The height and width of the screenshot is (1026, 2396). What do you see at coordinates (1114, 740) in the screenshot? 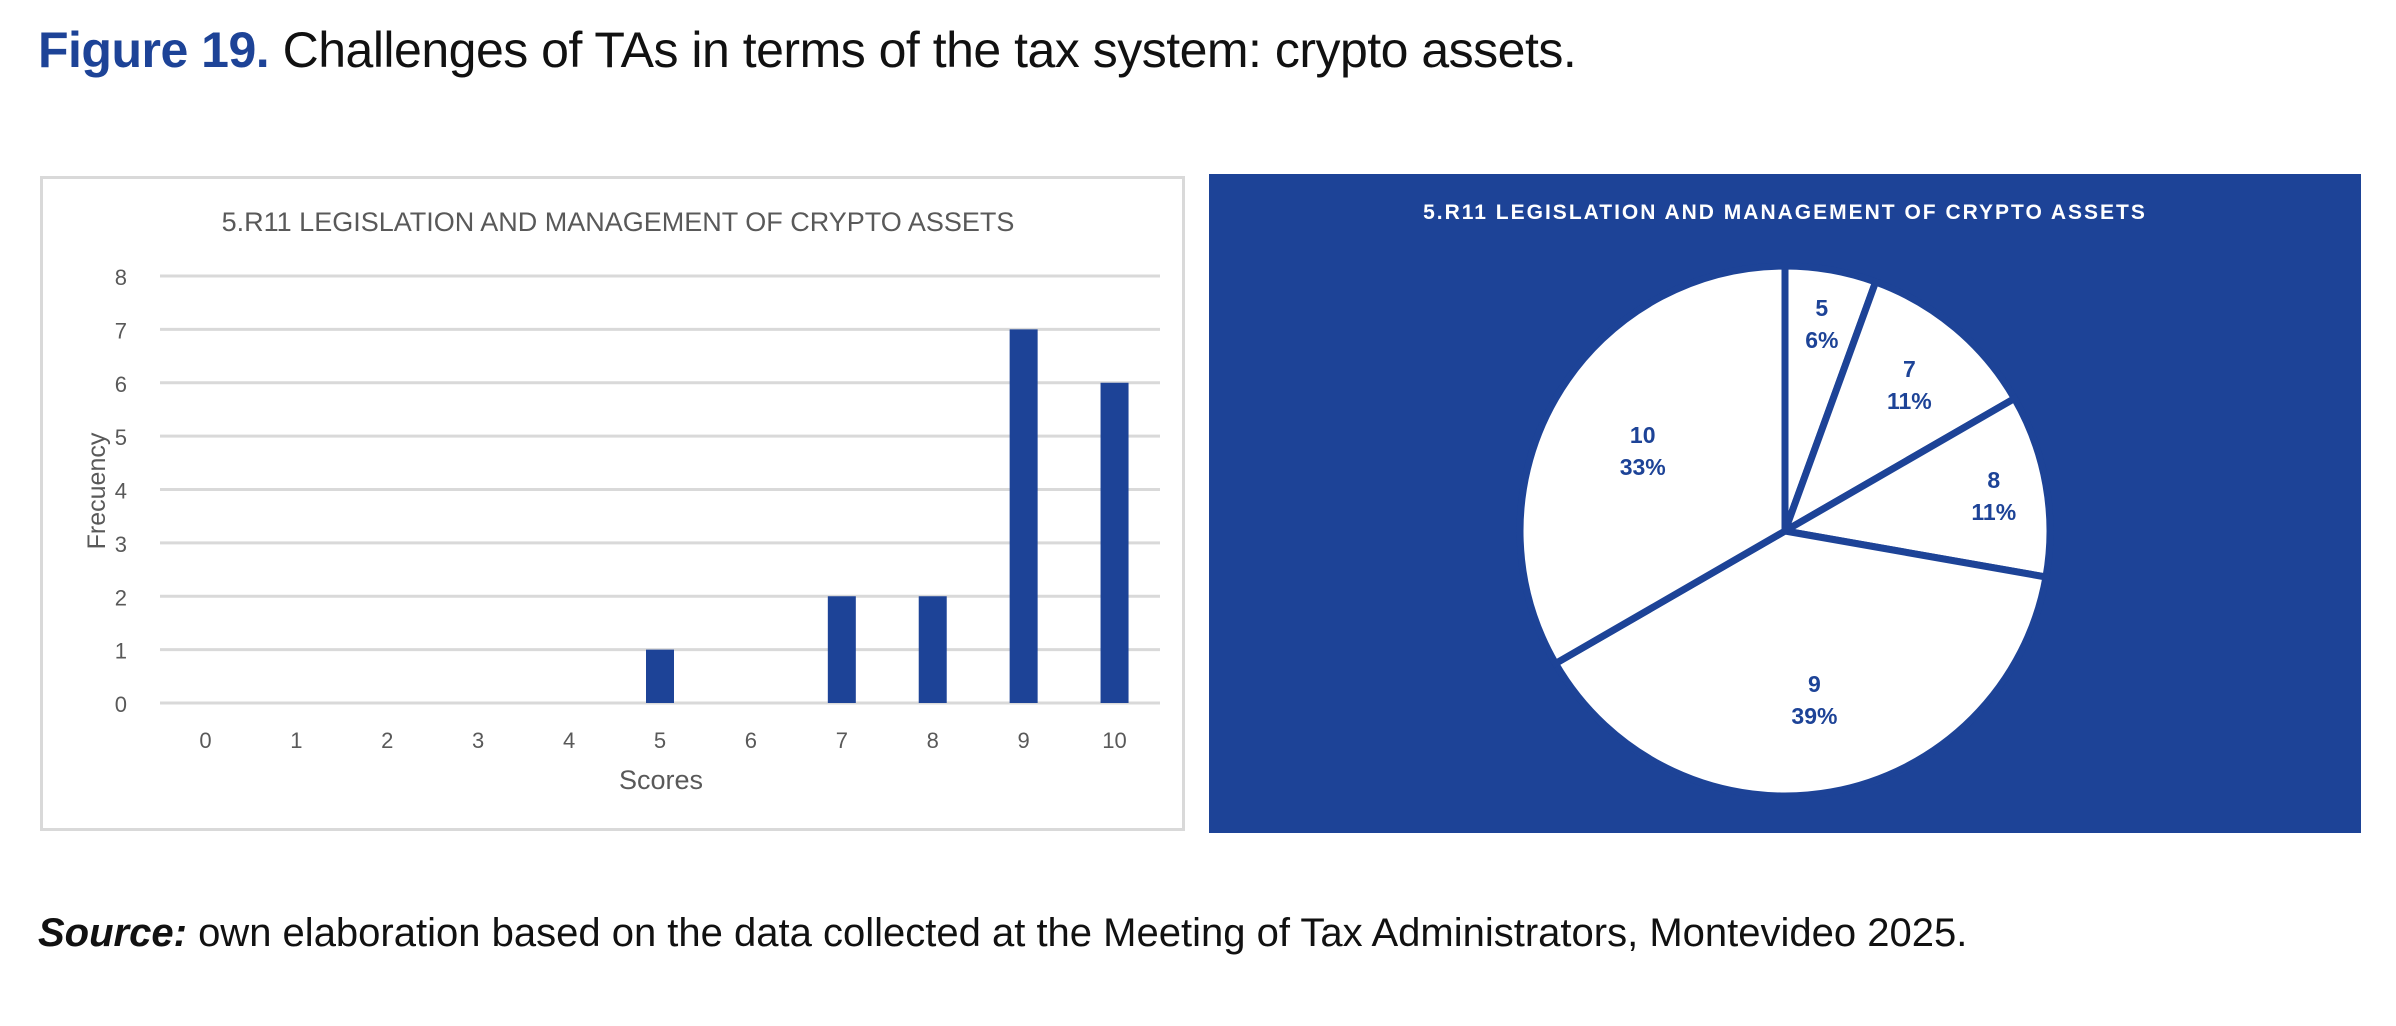
I see `x-tick-label: 10` at bounding box center [1114, 740].